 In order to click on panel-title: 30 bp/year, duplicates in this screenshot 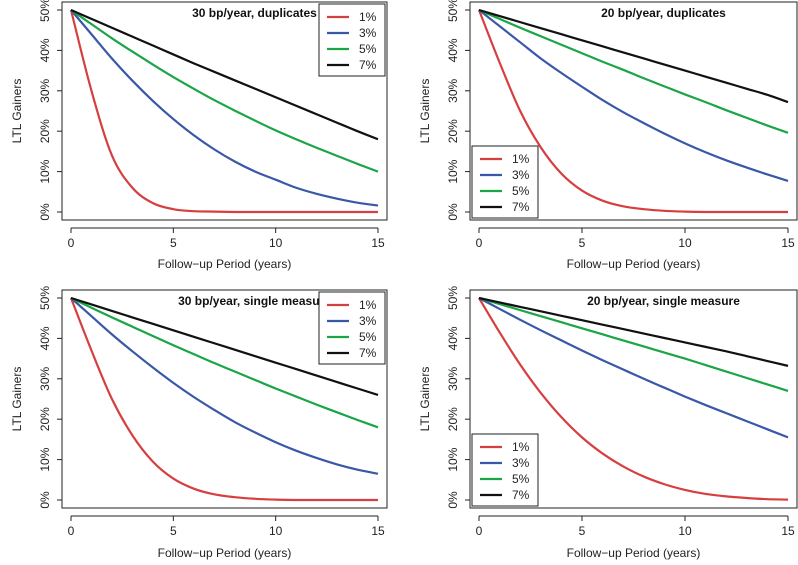, I will do `click(254, 13)`.